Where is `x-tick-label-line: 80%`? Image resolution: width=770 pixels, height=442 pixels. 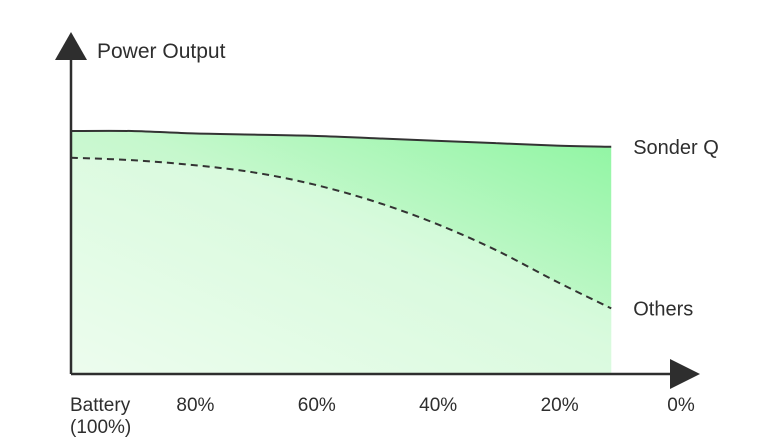
x-tick-label-line: 80% is located at coordinates (195, 405).